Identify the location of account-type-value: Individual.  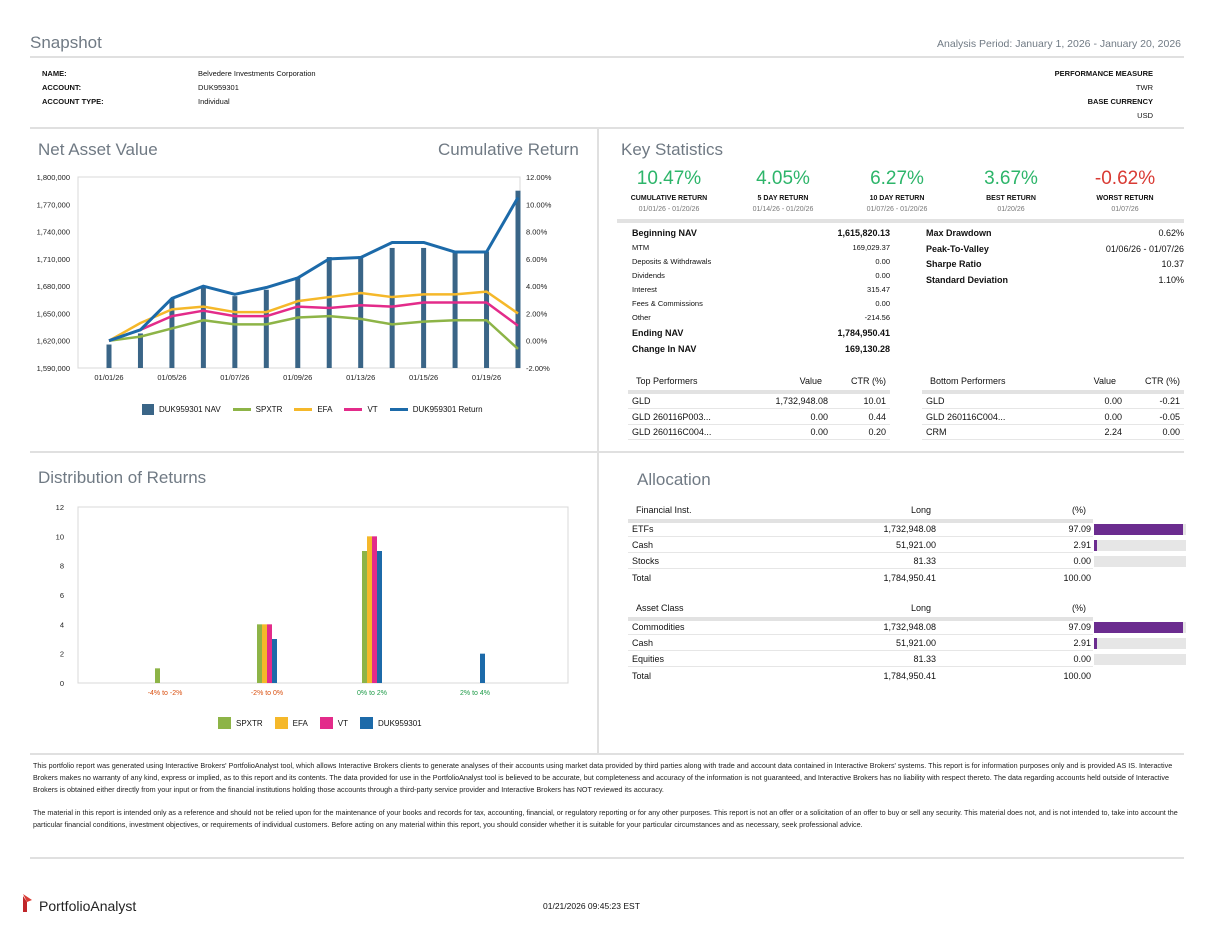
(214, 101).